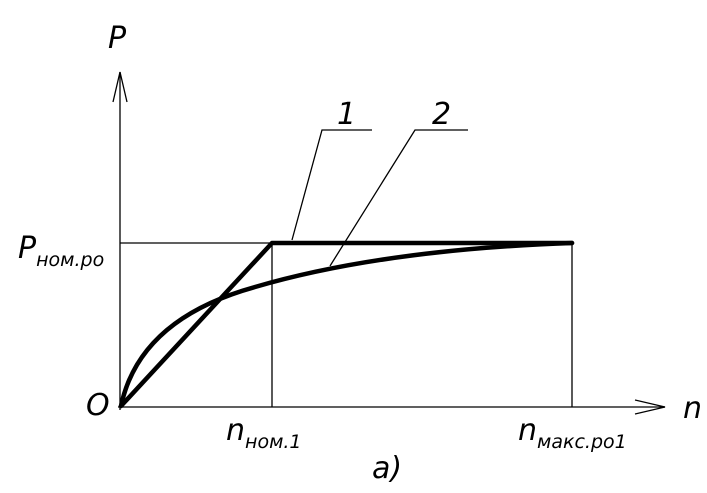  What do you see at coordinates (346, 114) in the screenshot?
I see `curve-1-label: 1` at bounding box center [346, 114].